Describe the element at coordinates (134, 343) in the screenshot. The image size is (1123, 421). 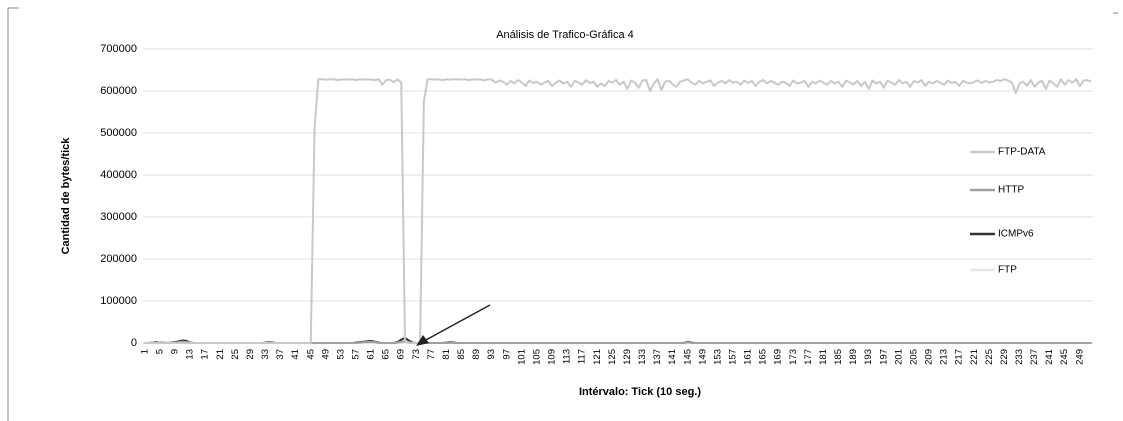
I see `y-tick-label: 0` at that location.